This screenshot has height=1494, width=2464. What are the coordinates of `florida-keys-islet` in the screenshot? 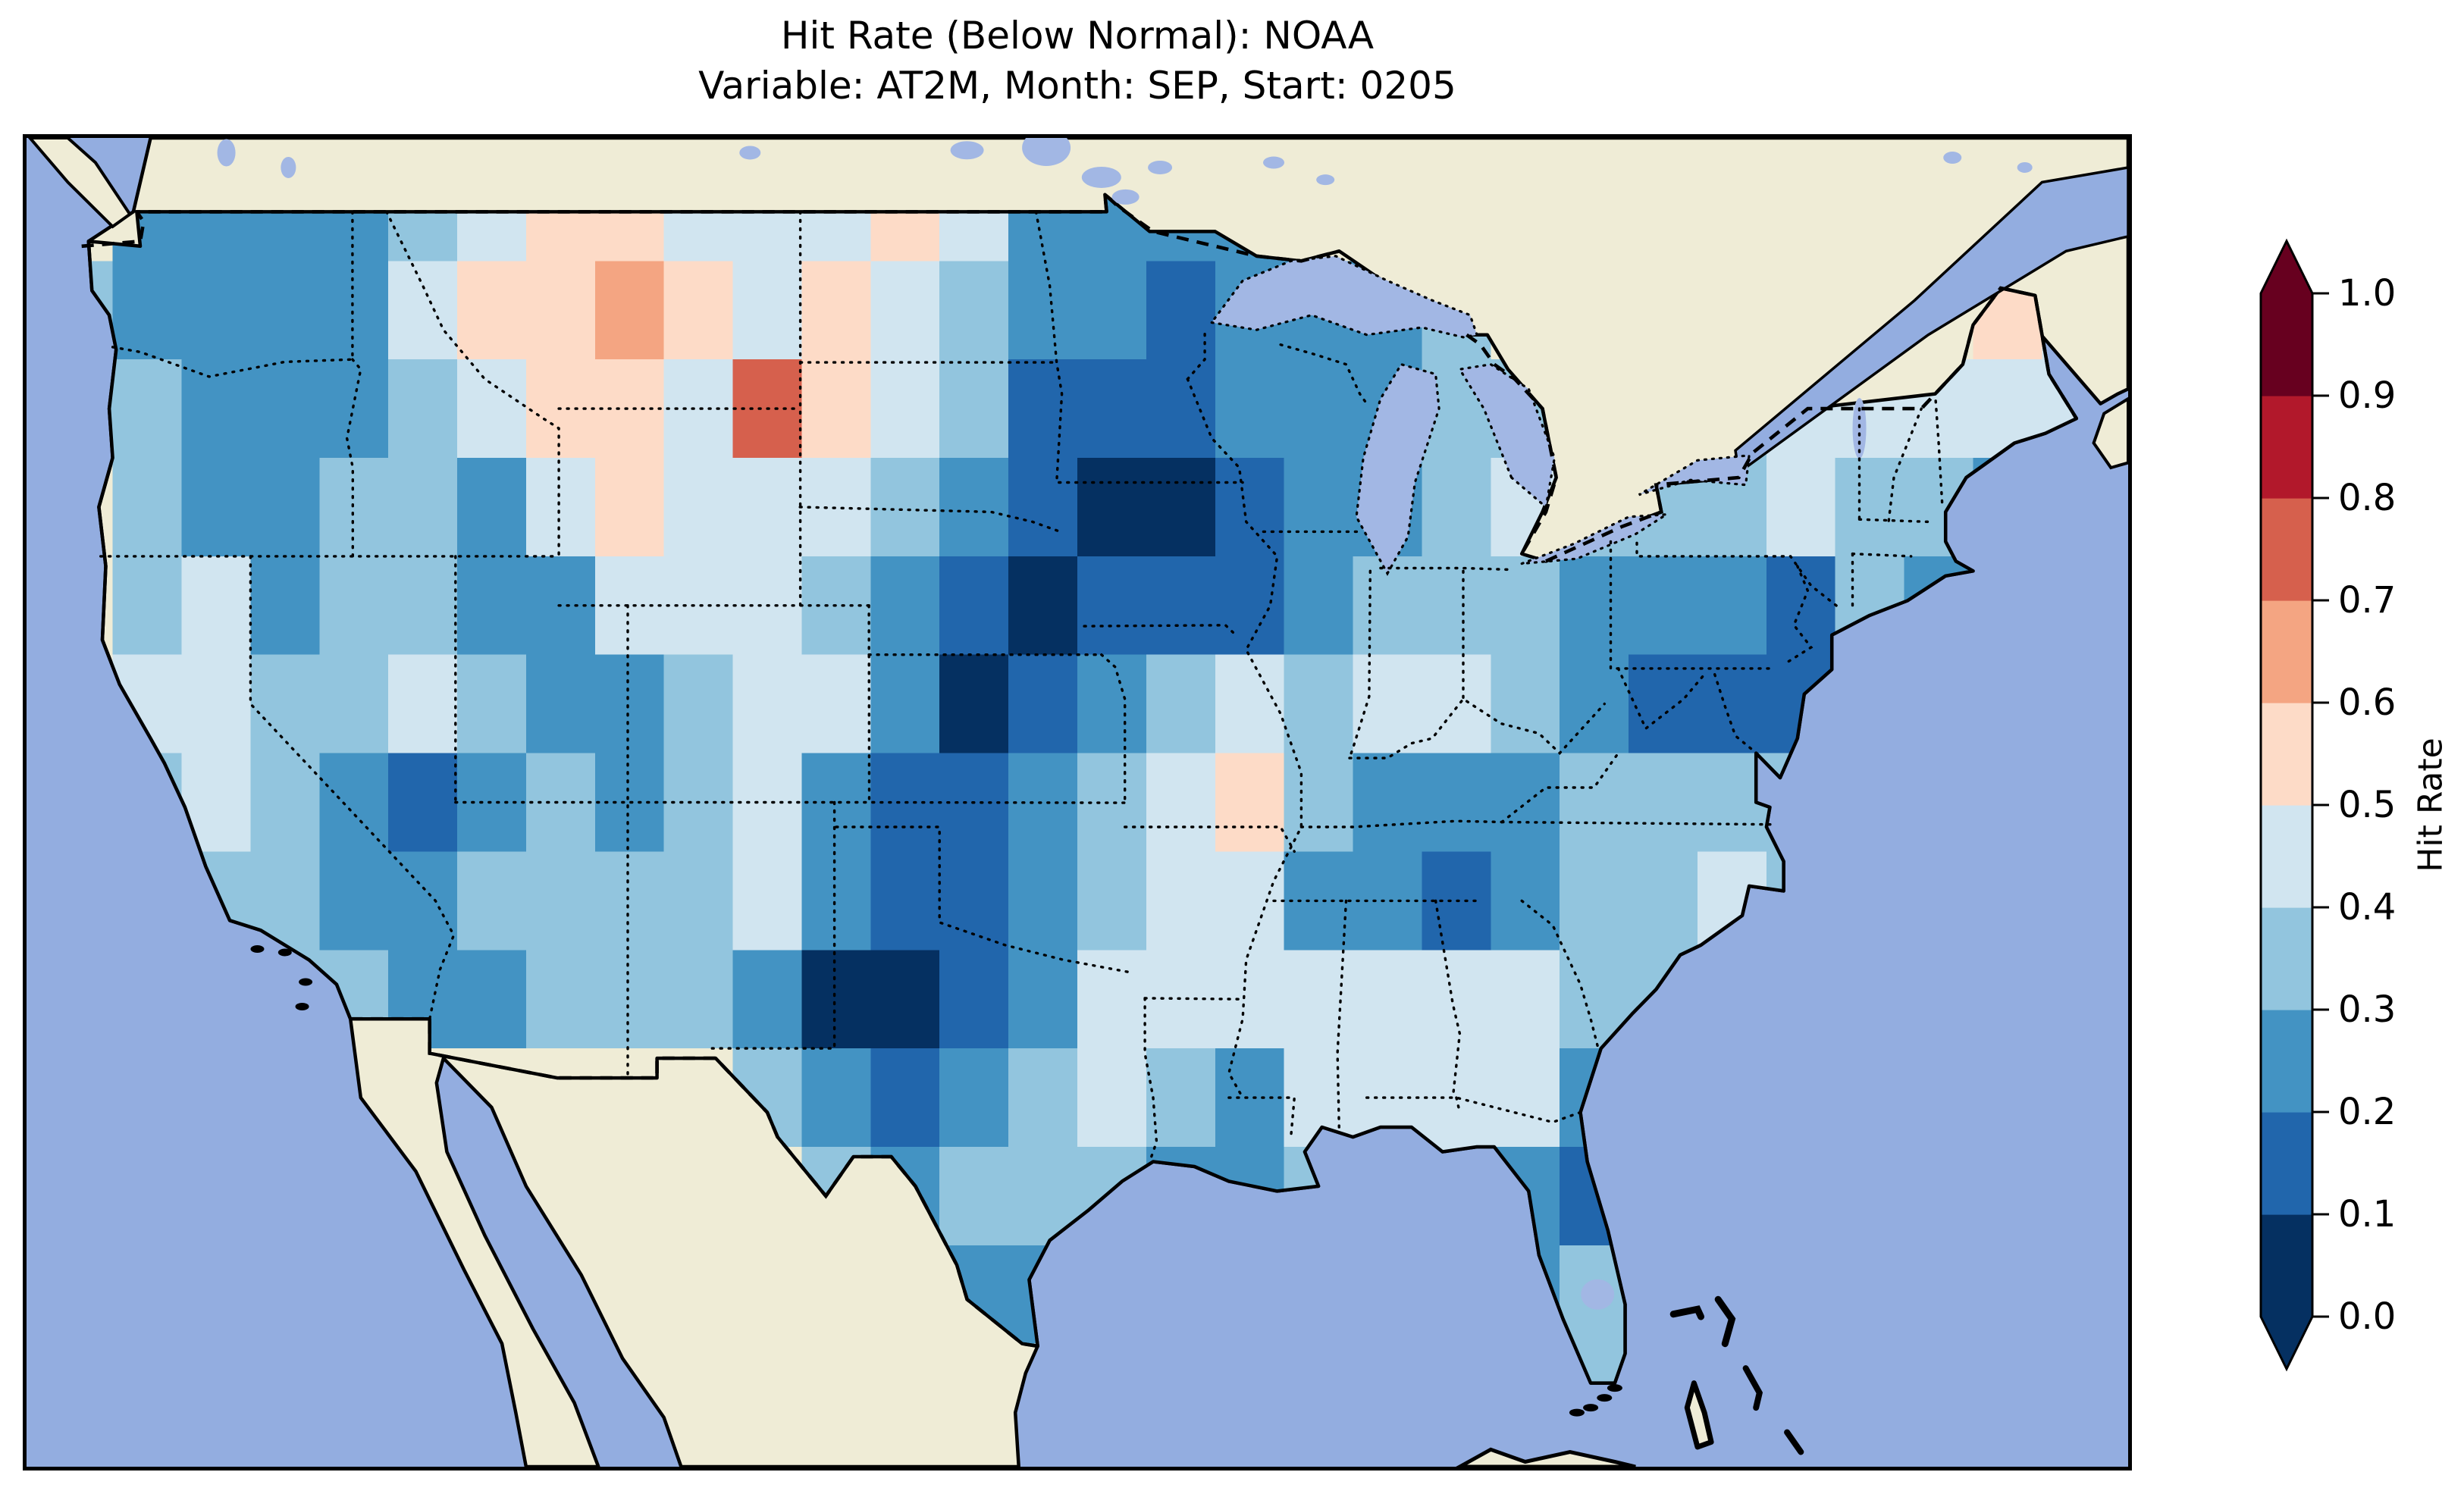 It's located at (1615, 1388).